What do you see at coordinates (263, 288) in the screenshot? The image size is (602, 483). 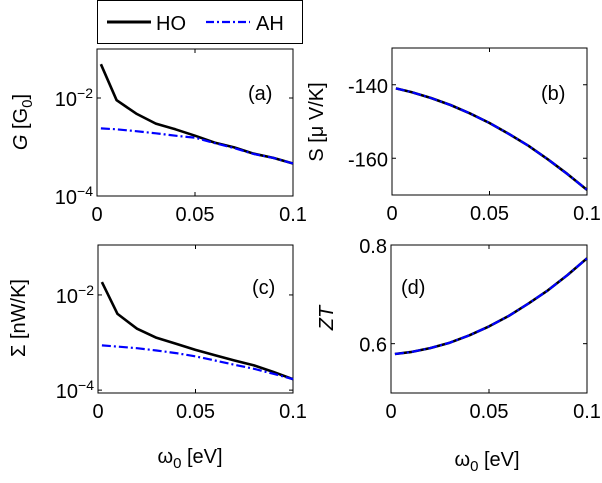 I see `panel-label: (c)` at bounding box center [263, 288].